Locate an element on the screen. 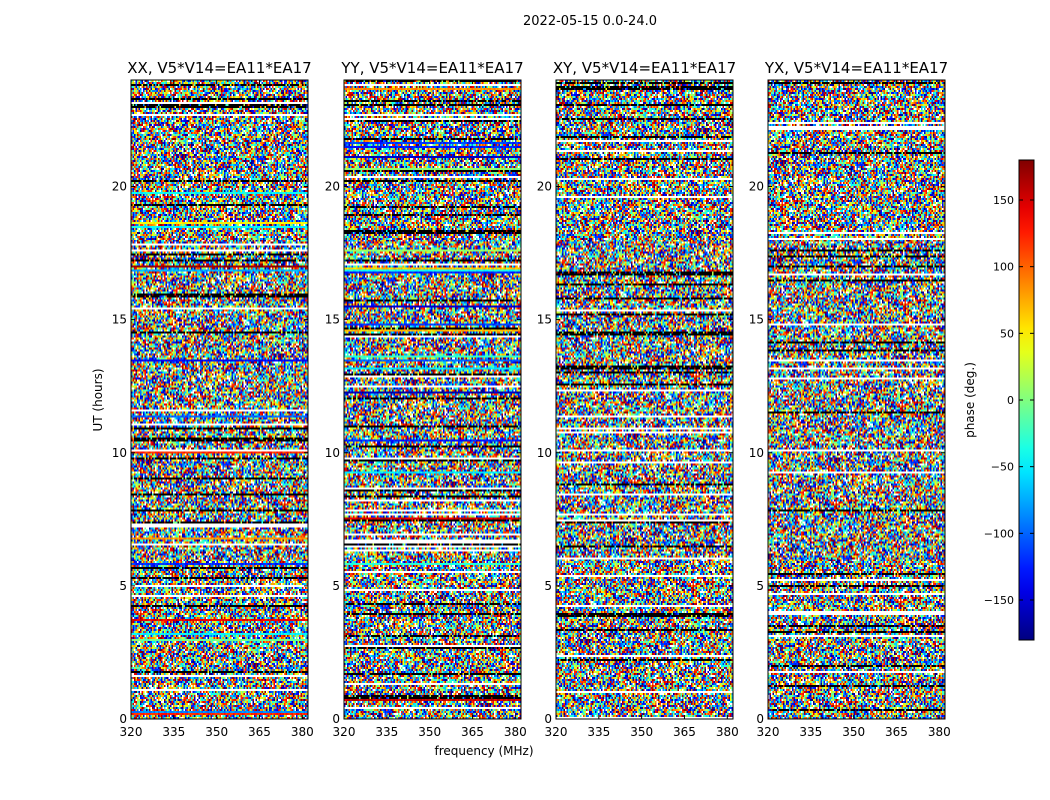 The height and width of the screenshot is (800, 1050). colorbar-tick-label: 50 is located at coordinates (1007, 333).